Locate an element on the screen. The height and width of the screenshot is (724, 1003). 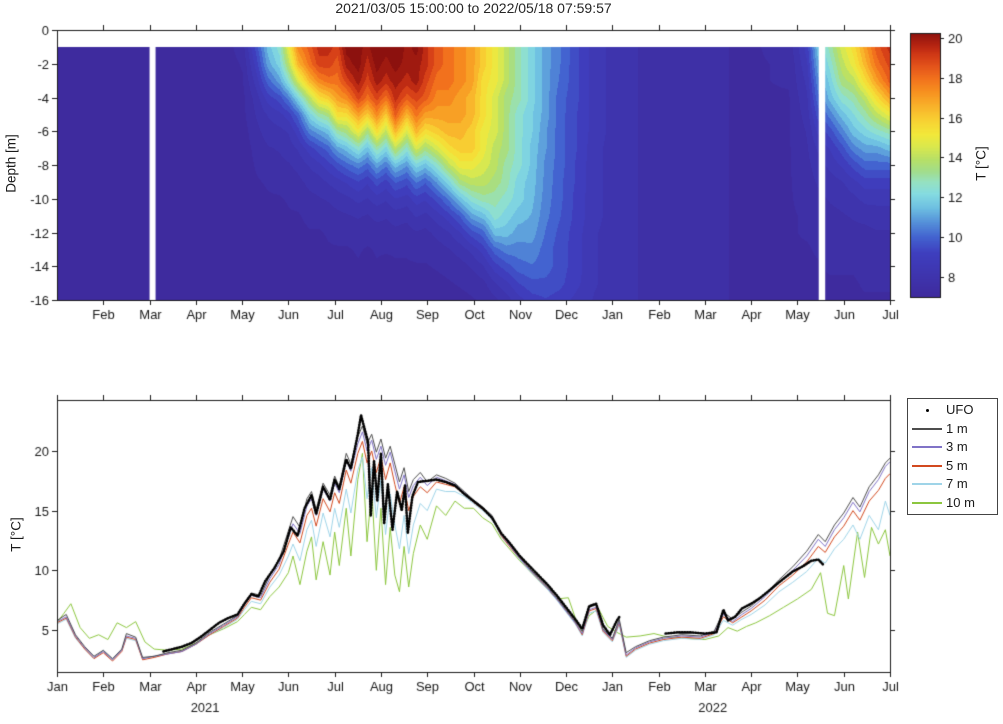
line-marker-10m is located at coordinates (927, 502).